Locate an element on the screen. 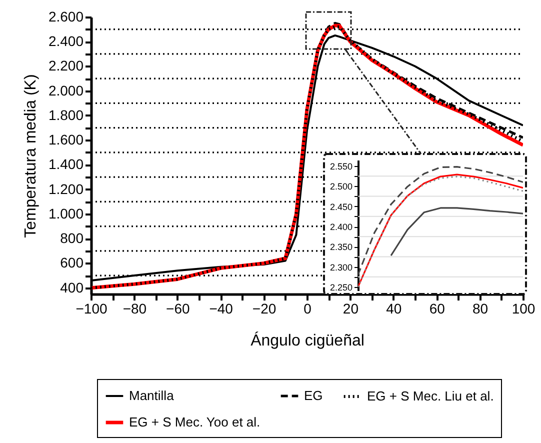 The height and width of the screenshot is (443, 541). legend-label: EG is located at coordinates (313, 395).